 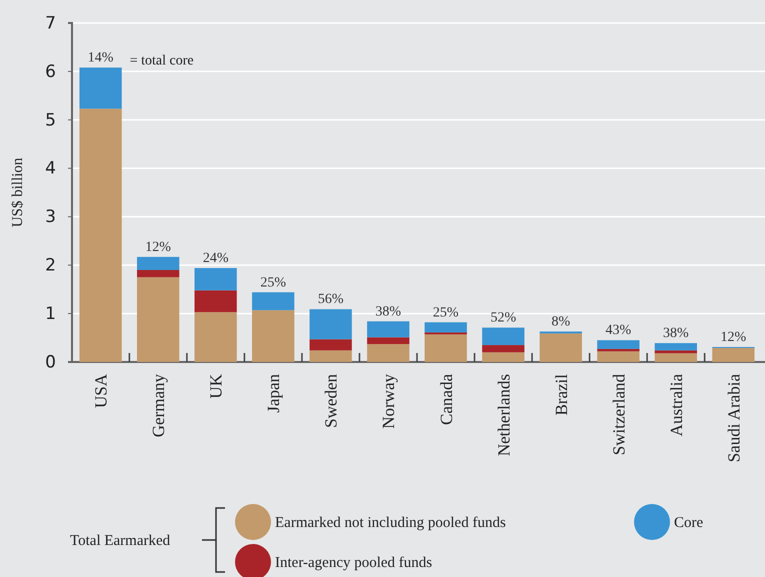 What do you see at coordinates (50, 168) in the screenshot?
I see `y-tick-label: 4` at bounding box center [50, 168].